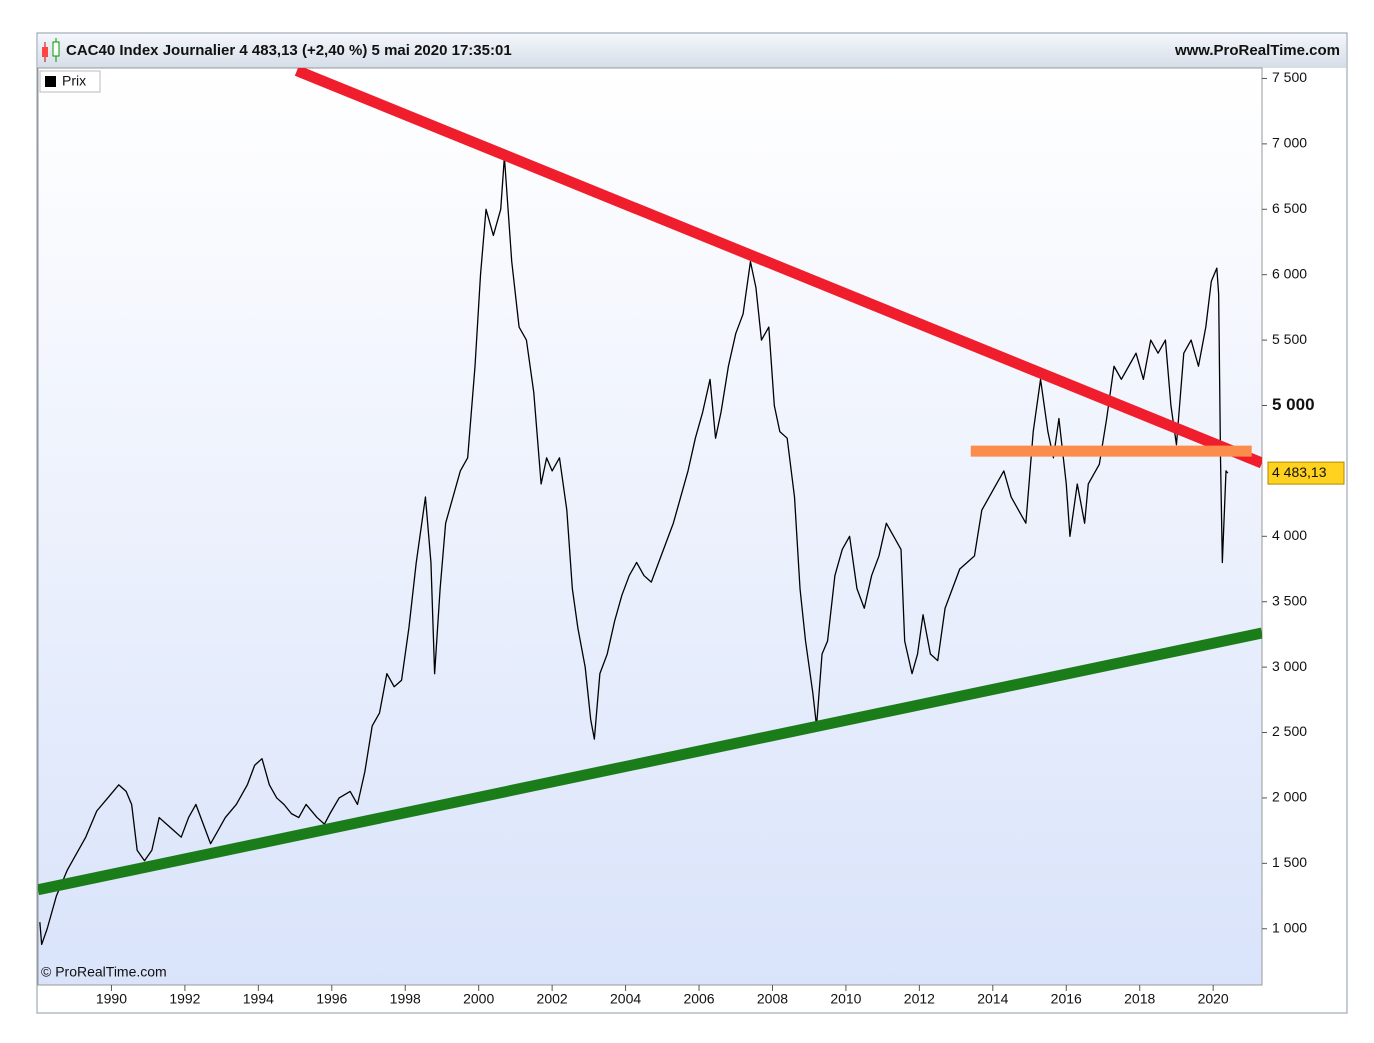 Image resolution: width=1374 pixels, height=1043 pixels. What do you see at coordinates (1066, 999) in the screenshot?
I see `x-tick-label: 2016` at bounding box center [1066, 999].